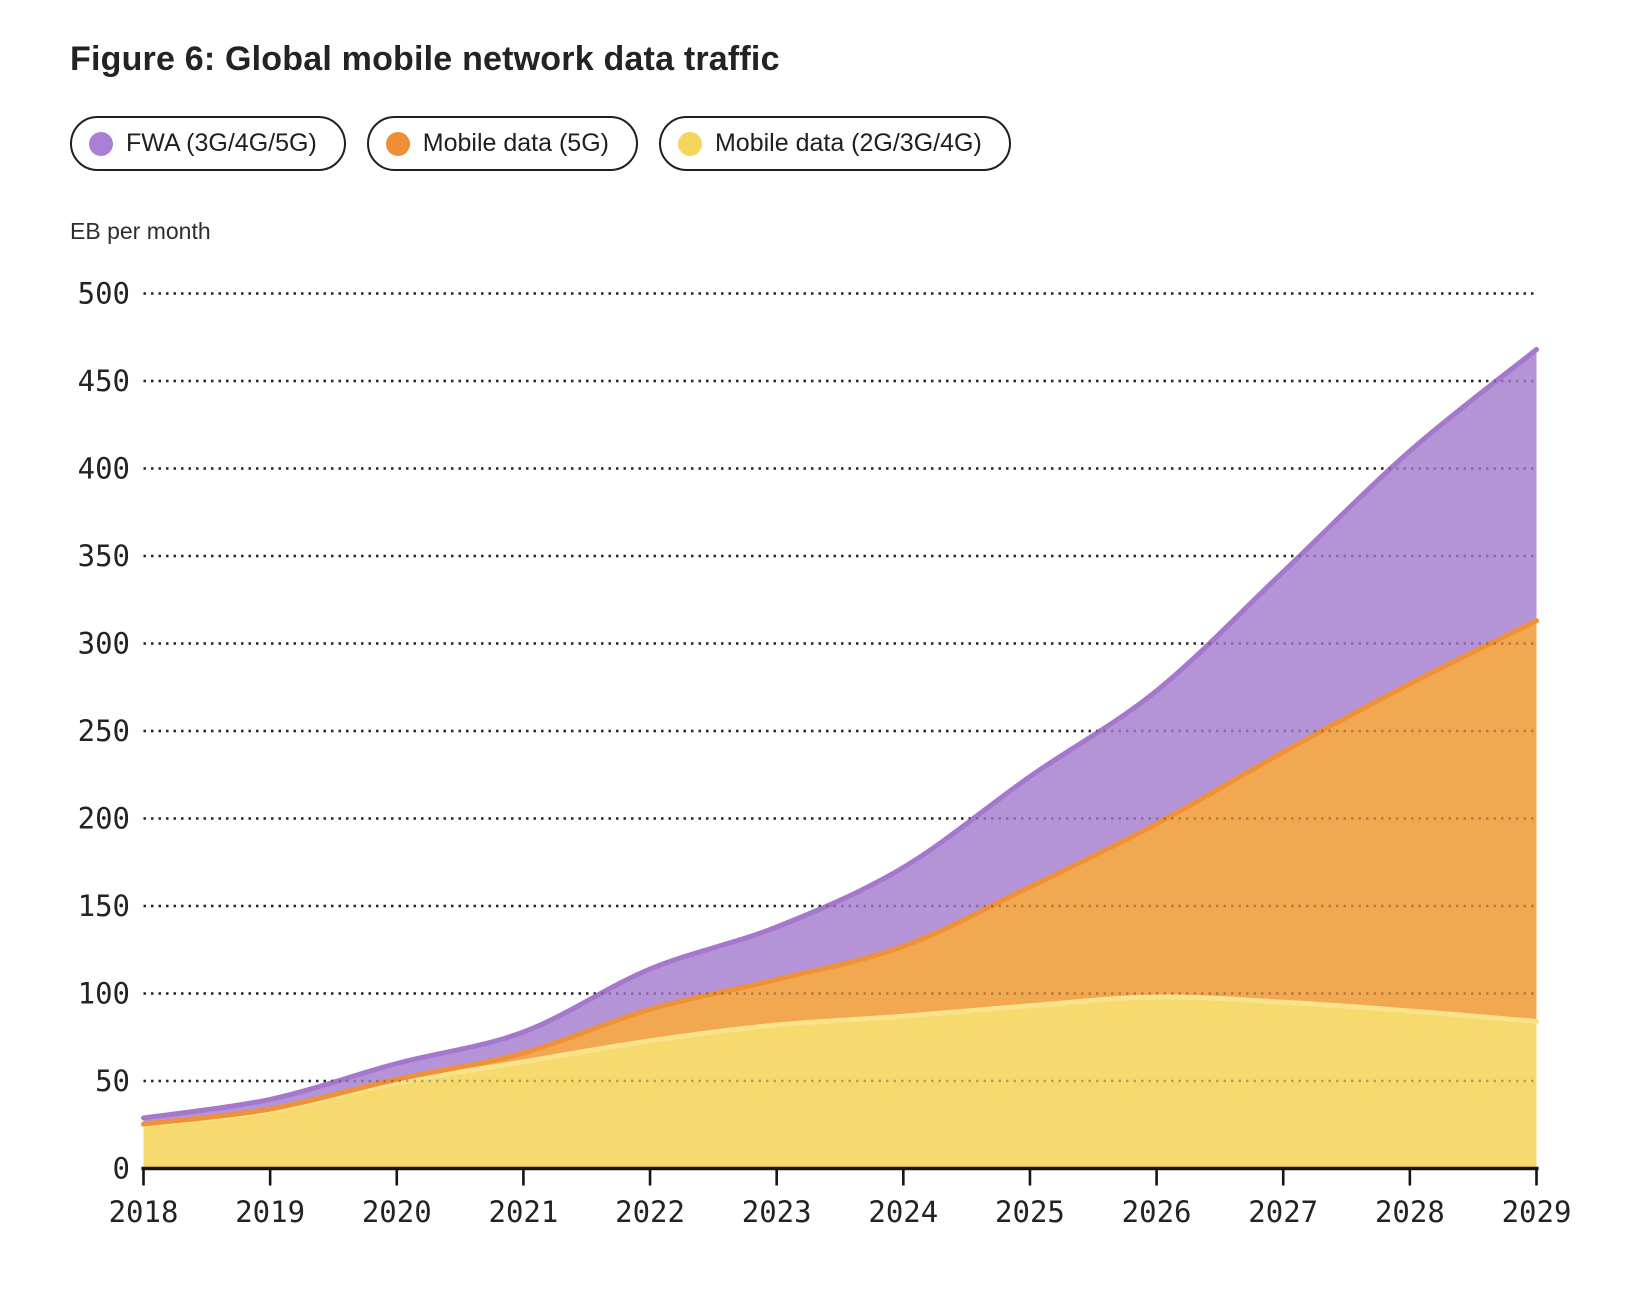 Image resolution: width=1640 pixels, height=1300 pixels. Describe the element at coordinates (903, 1212) in the screenshot. I see `svg-text: 2024` at that location.